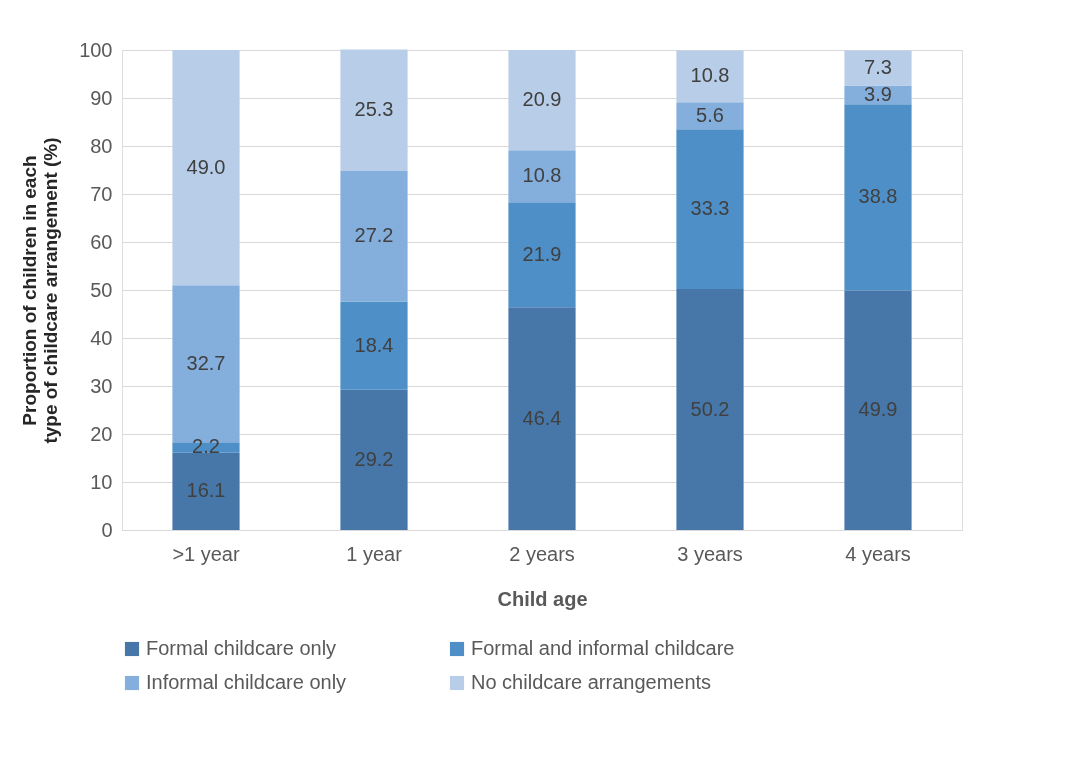 The width and height of the screenshot is (1078, 784). I want to click on data-label: 49.9, so click(878, 409).